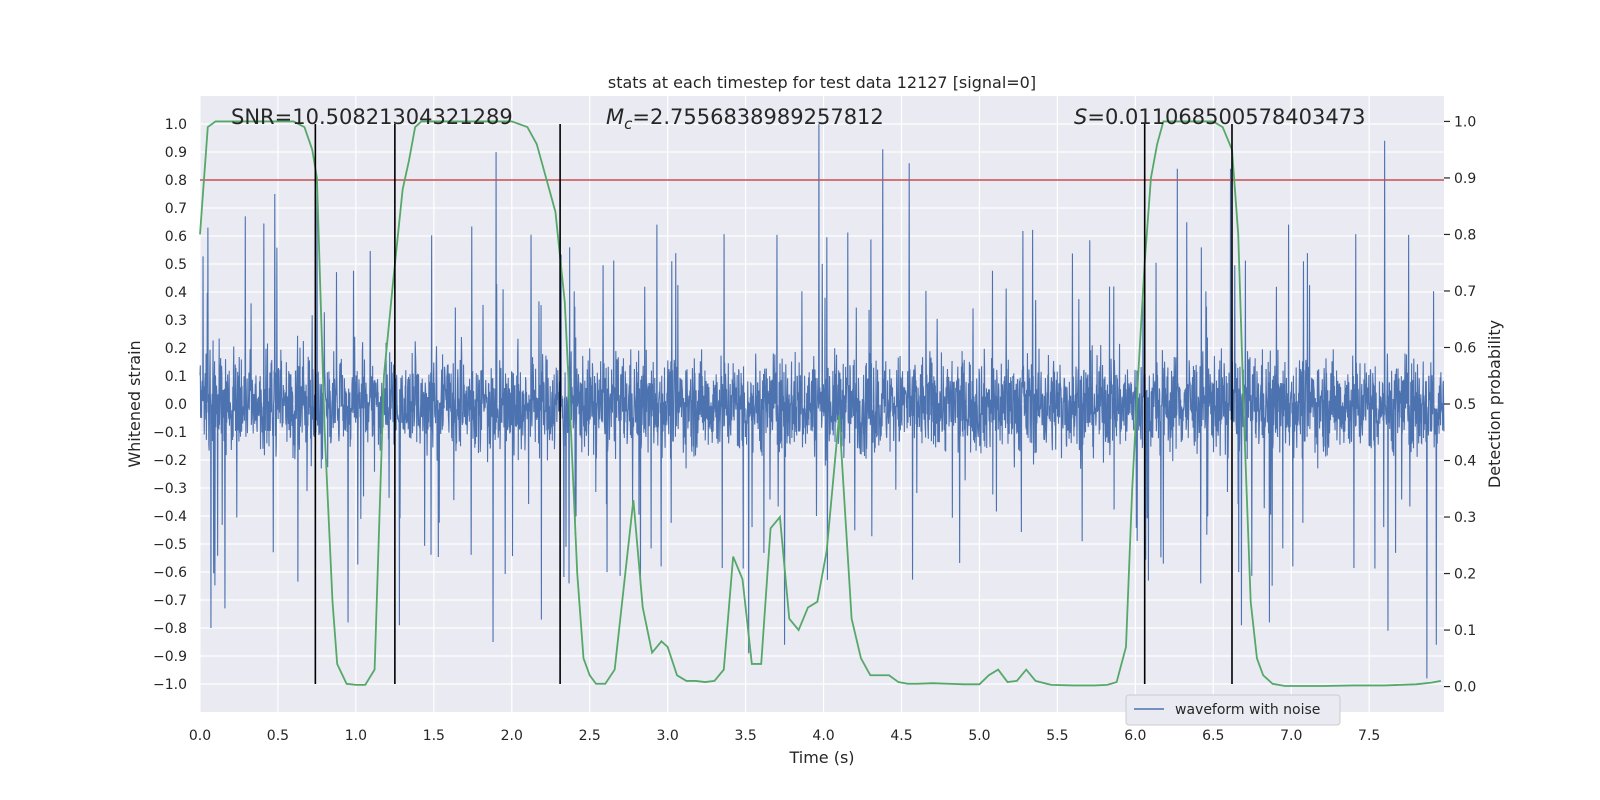 The image size is (1600, 800). What do you see at coordinates (1465, 405) in the screenshot?
I see `y-right-tick-label: 0.5` at bounding box center [1465, 405].